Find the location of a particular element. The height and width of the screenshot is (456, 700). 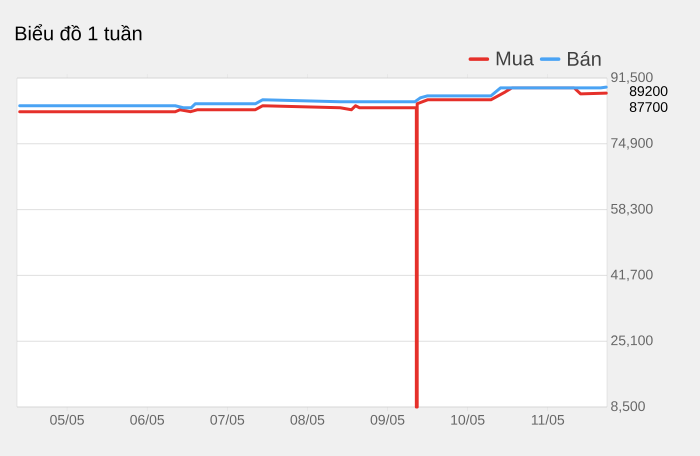

x-tick-label: 05/05 is located at coordinates (67, 419).